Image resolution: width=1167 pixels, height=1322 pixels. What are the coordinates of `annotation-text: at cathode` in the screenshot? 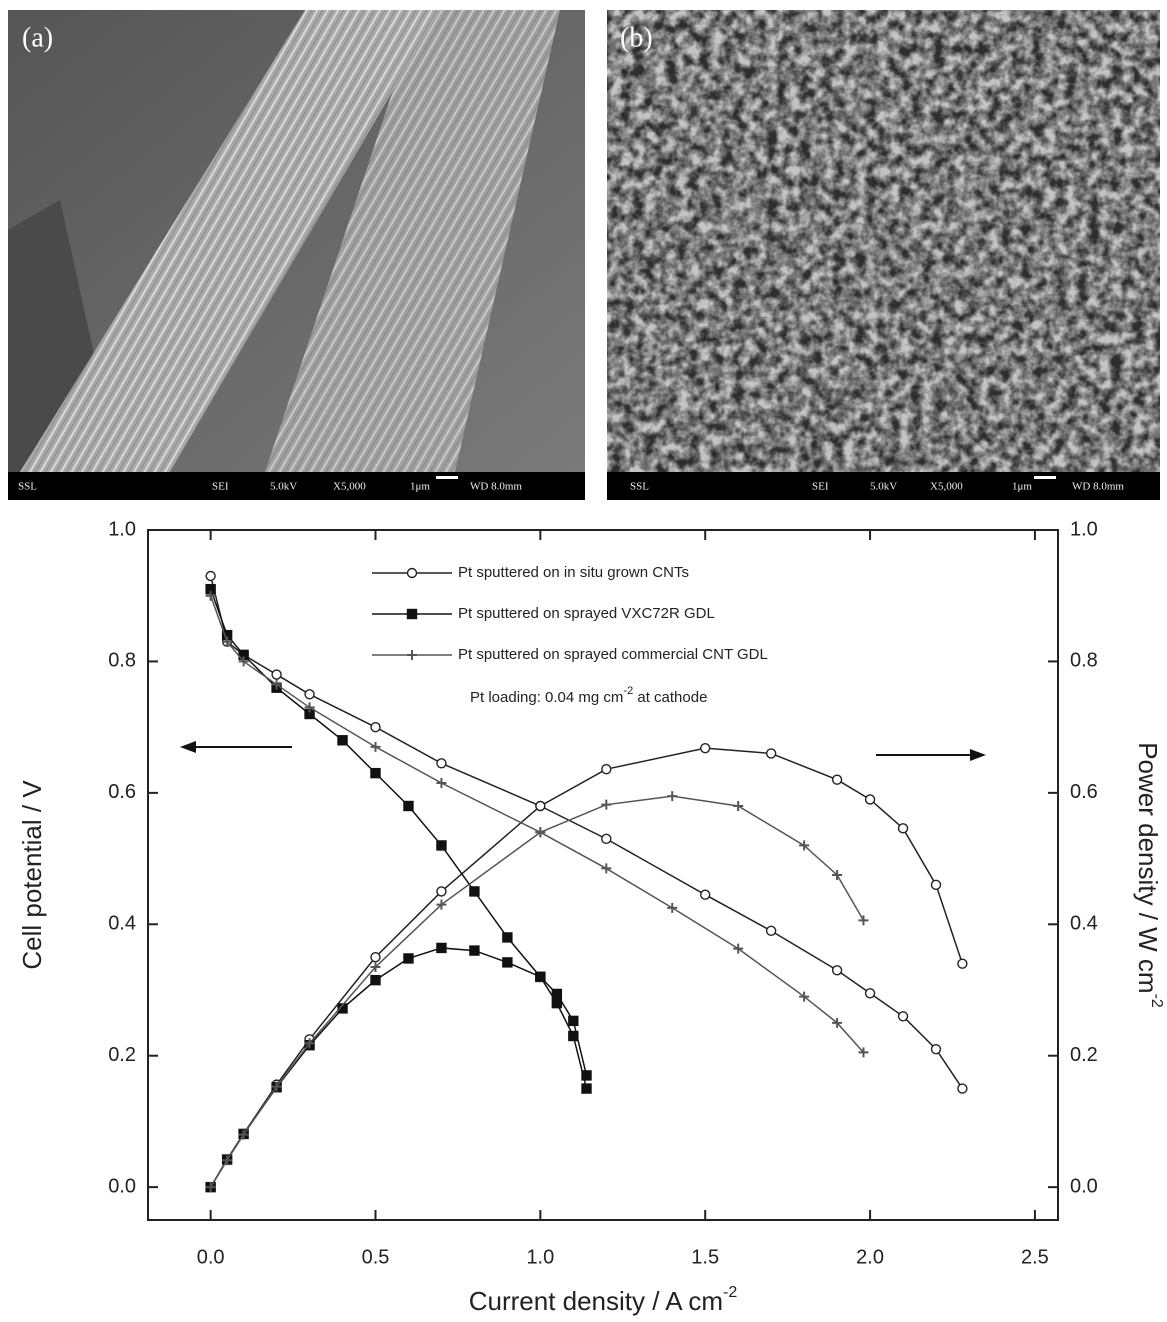 It's located at (670, 697).